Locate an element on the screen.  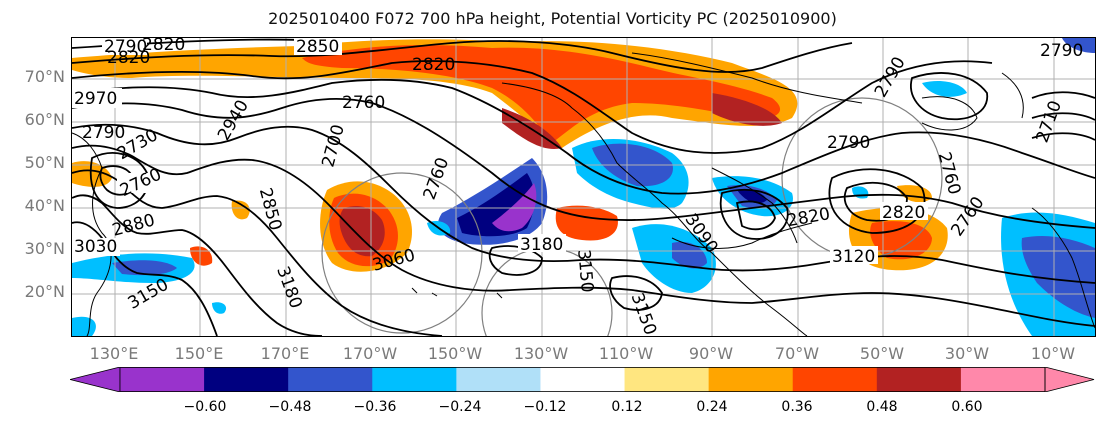
lat-label-70n: 70°N is located at coordinates (44, 76).